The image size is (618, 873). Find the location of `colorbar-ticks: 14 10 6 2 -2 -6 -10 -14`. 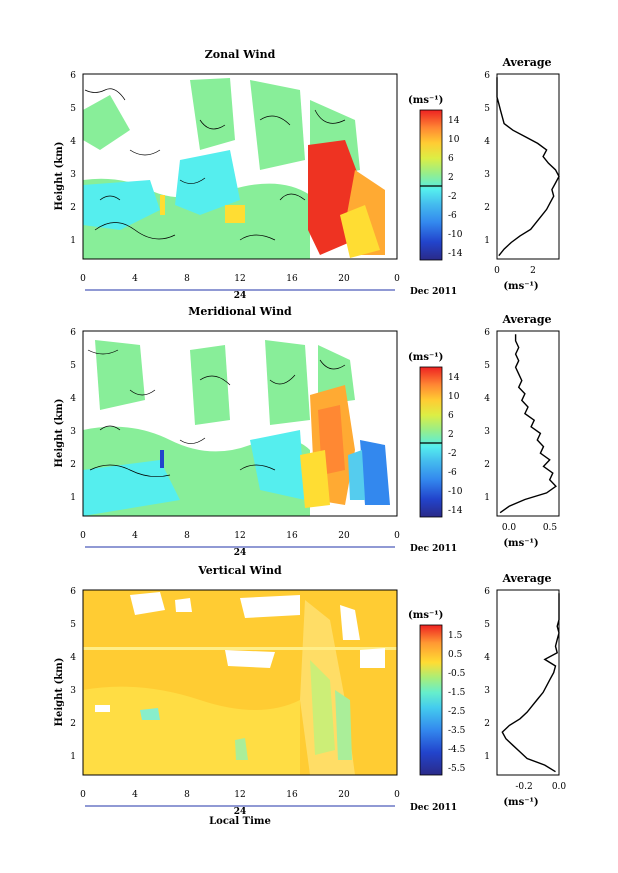

colorbar-ticks: 14 10 6 2 -2 -6 -10 -14 is located at coordinates (455, 444).